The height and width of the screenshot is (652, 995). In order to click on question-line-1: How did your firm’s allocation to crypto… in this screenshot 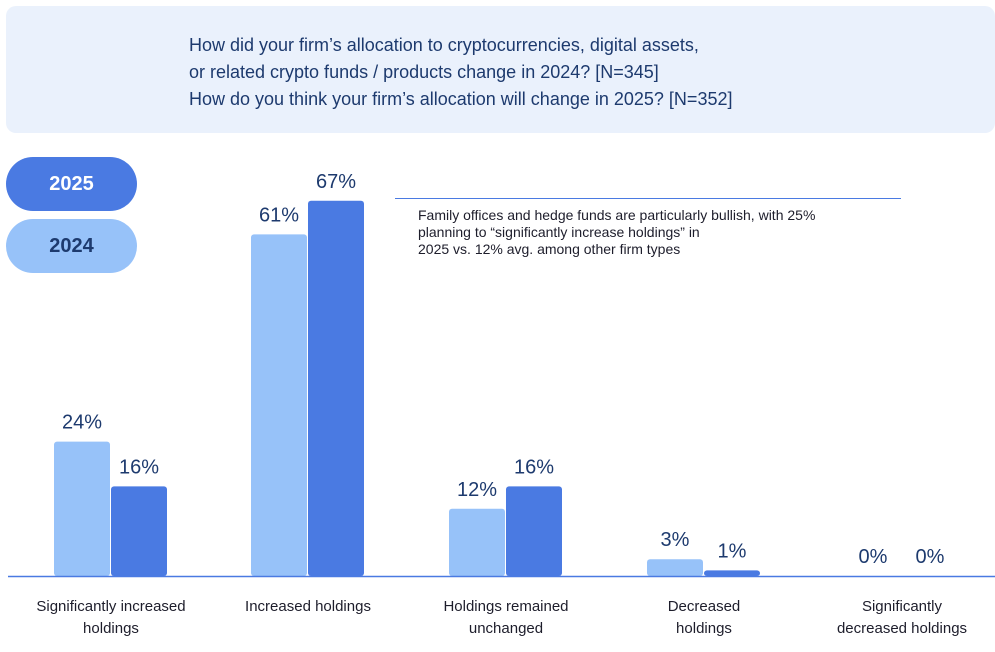, I will do `click(444, 45)`.